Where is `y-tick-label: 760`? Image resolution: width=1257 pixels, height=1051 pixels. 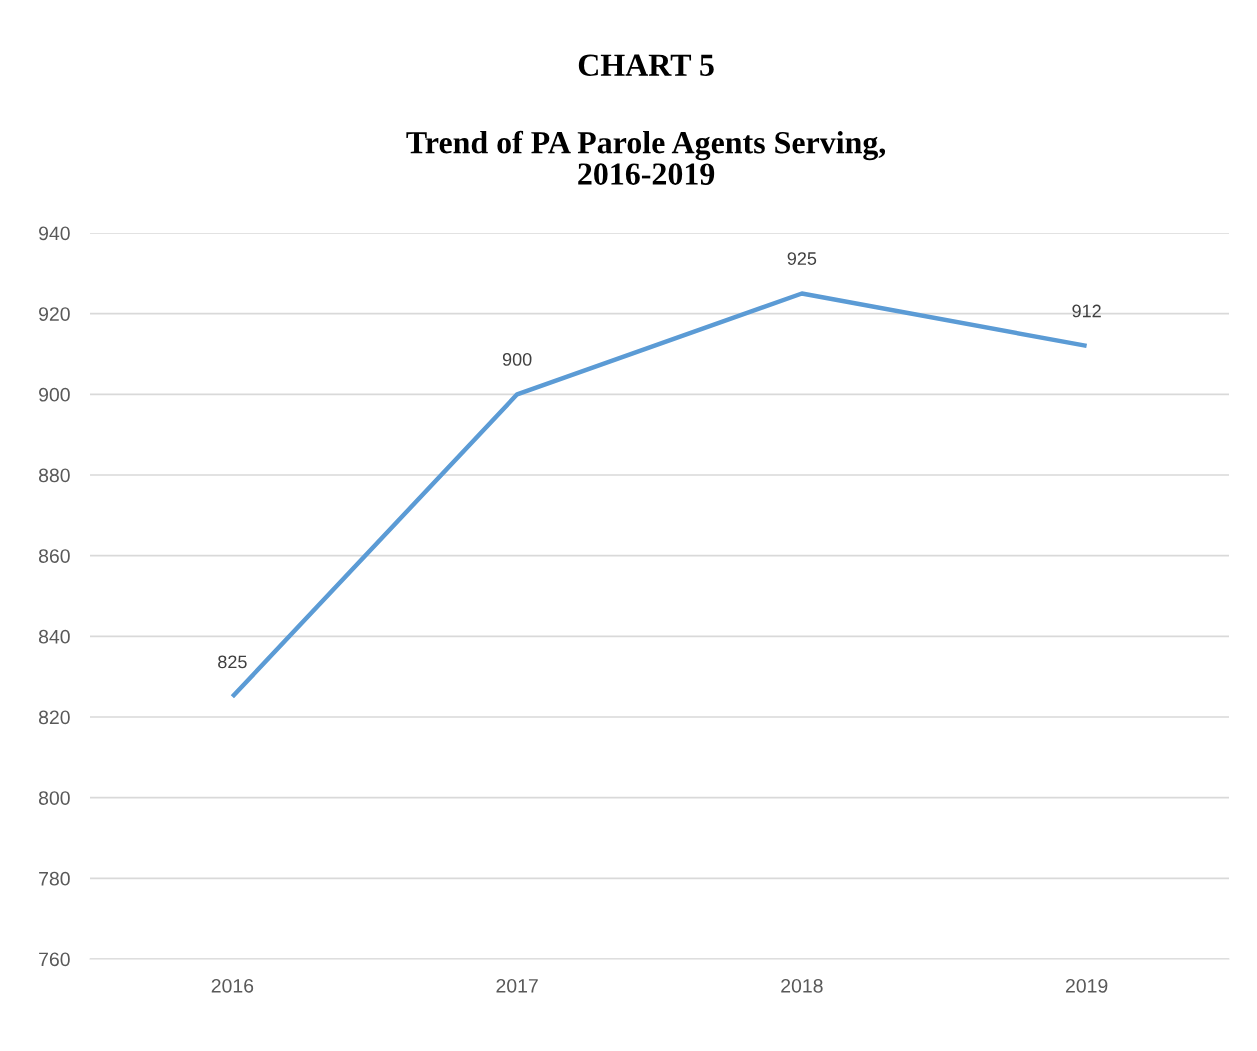
y-tick-label: 760 is located at coordinates (54, 959).